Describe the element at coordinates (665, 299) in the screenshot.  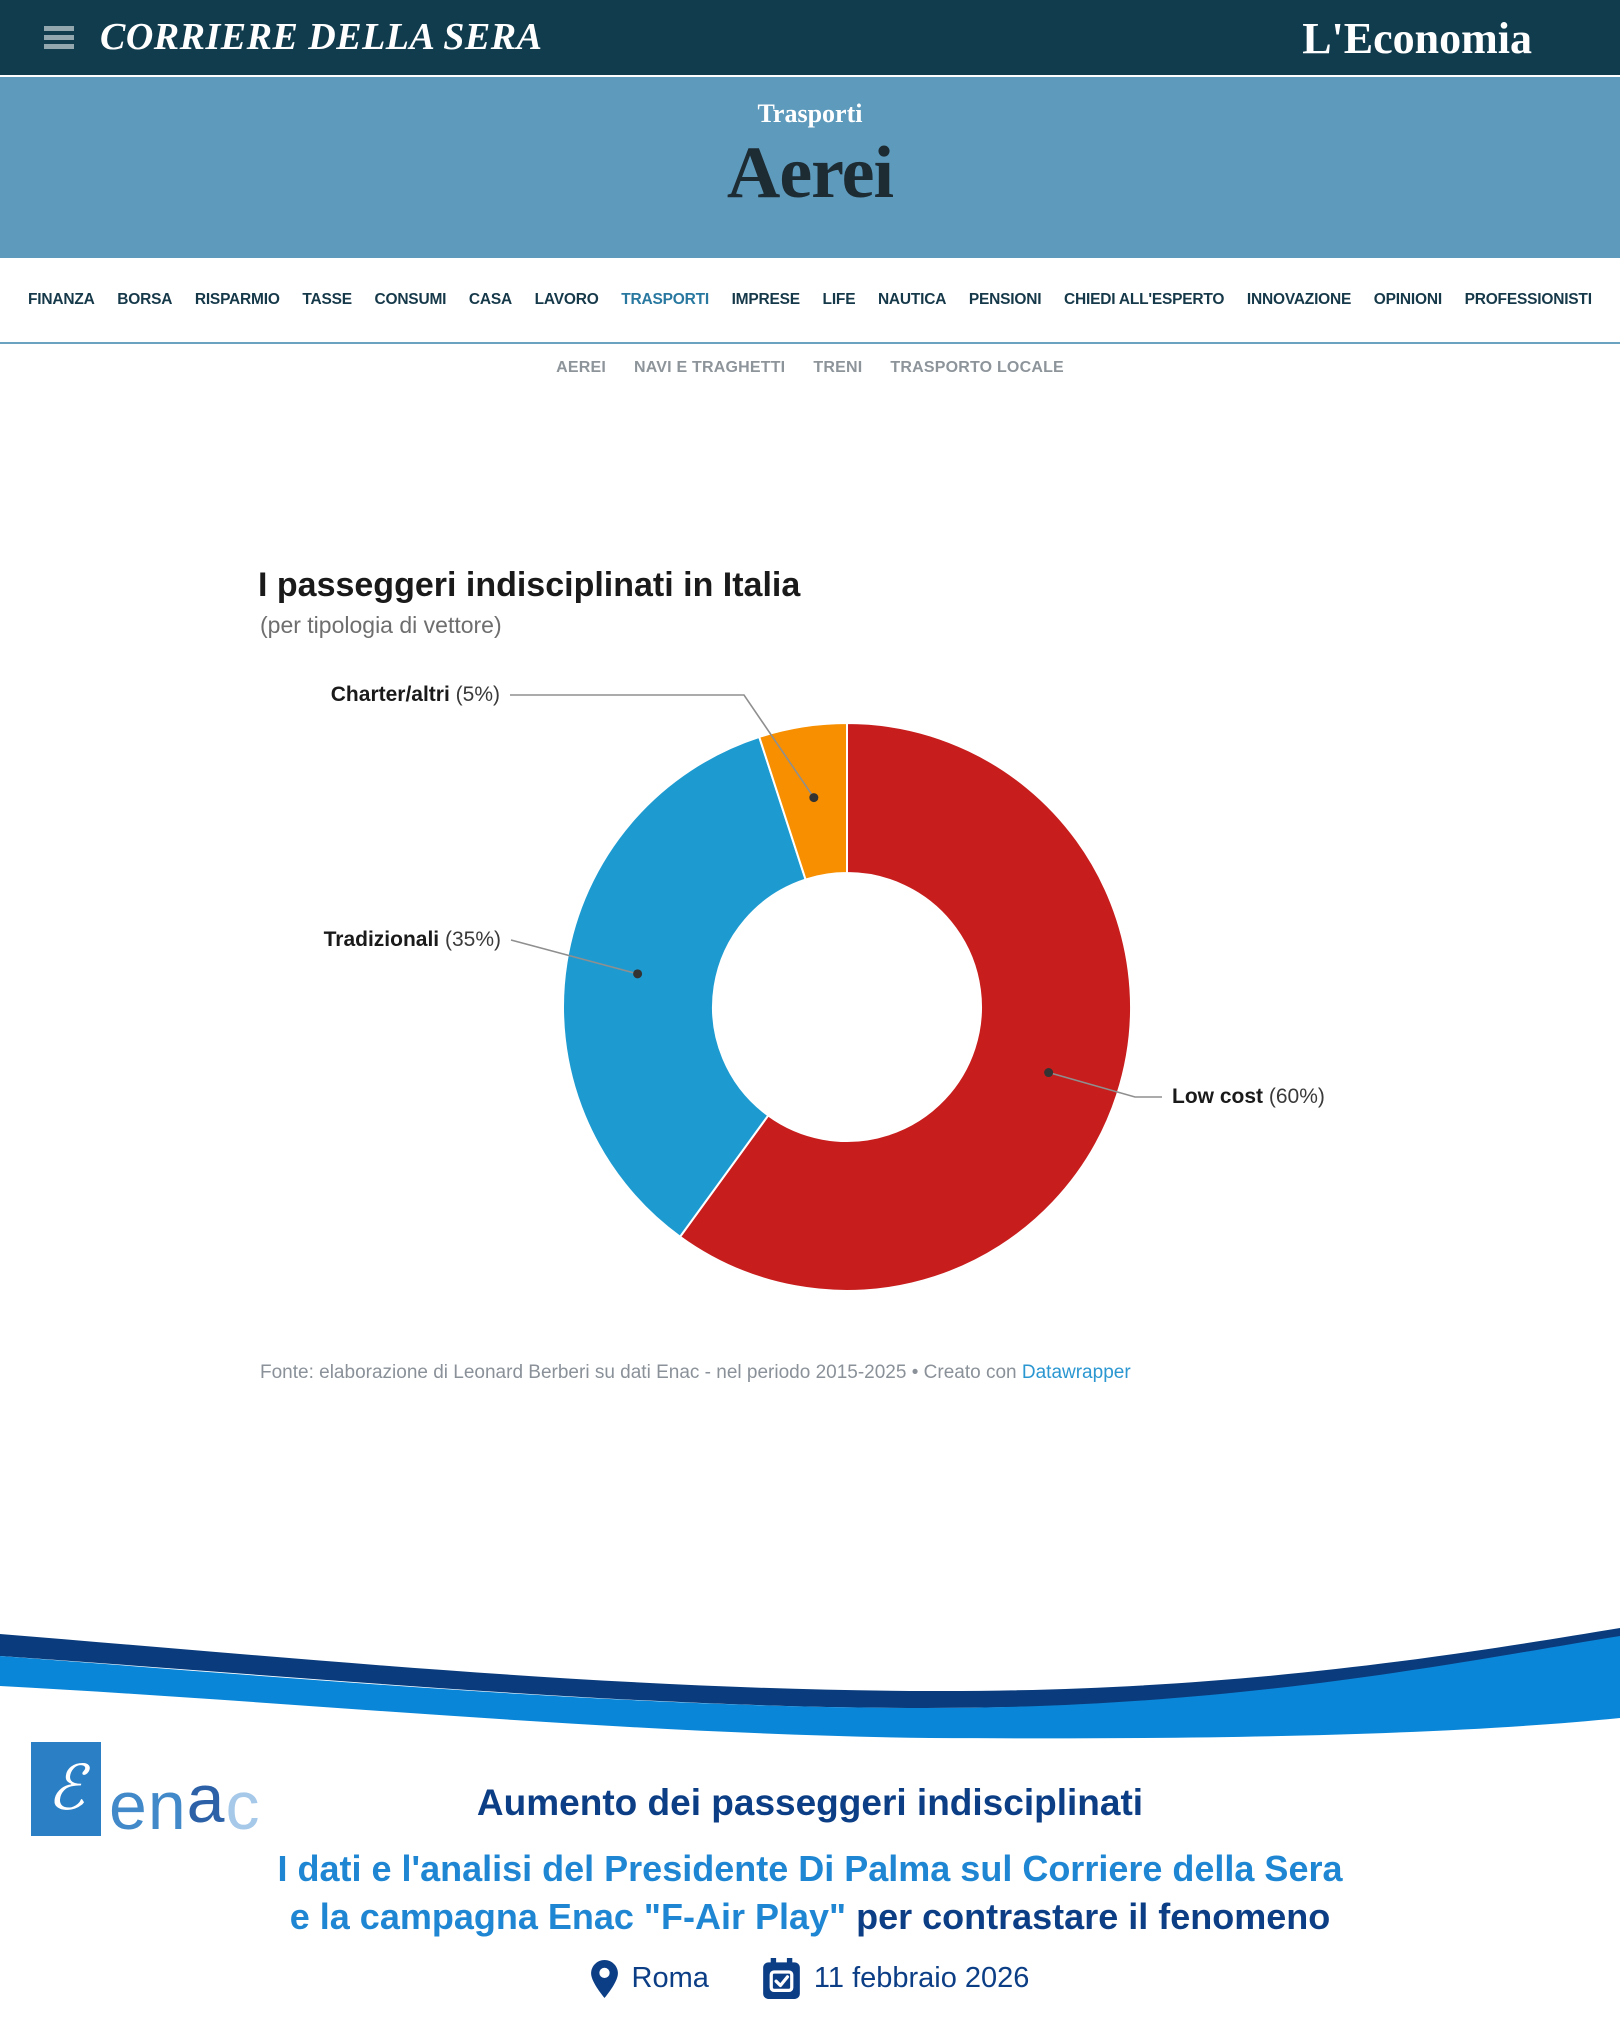
I see `nav-item-trasporti: TRASPORTI` at that location.